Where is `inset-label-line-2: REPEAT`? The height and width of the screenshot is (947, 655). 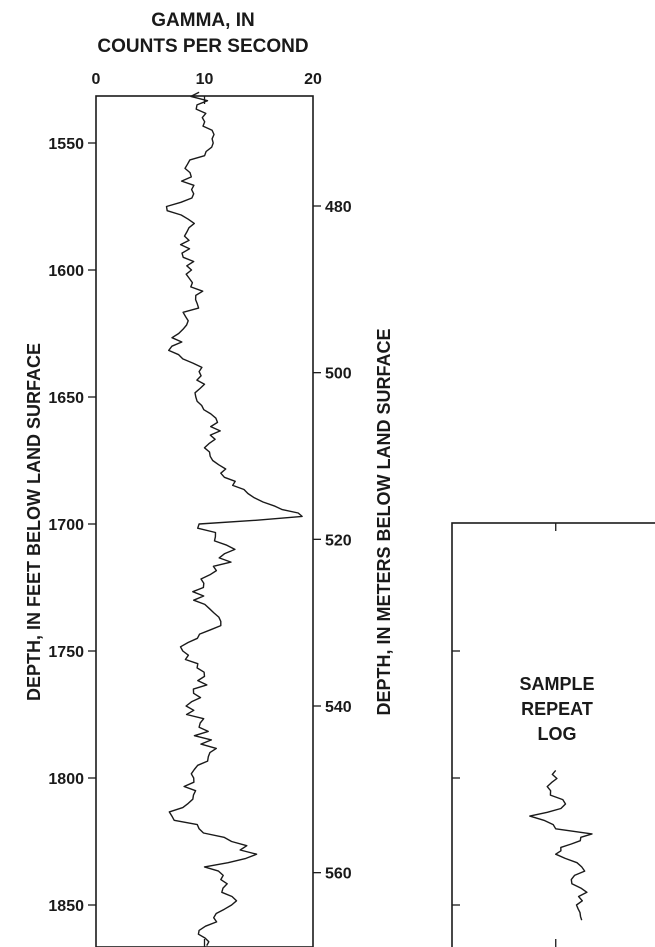
inset-label-line-2: REPEAT is located at coordinates (557, 709).